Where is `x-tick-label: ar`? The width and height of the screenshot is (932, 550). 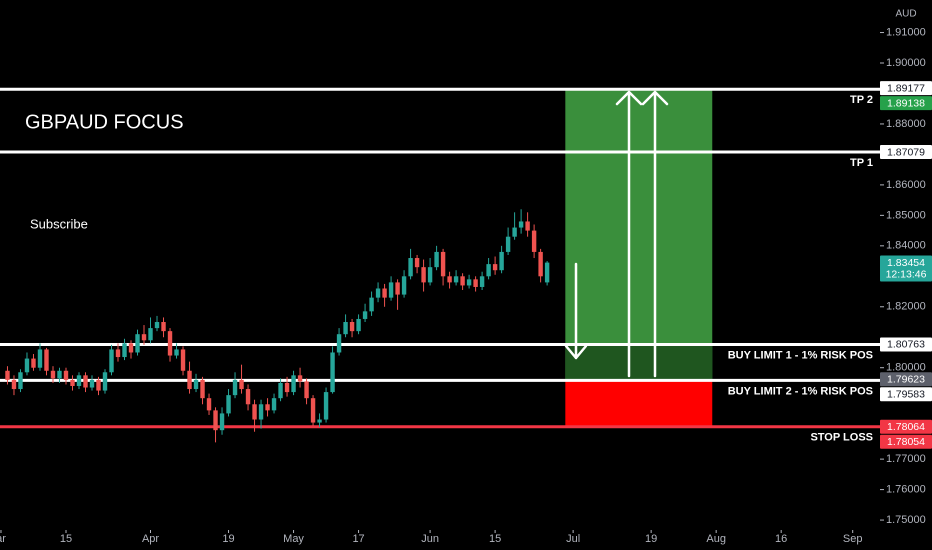 x-tick-label: ar is located at coordinates (3, 539).